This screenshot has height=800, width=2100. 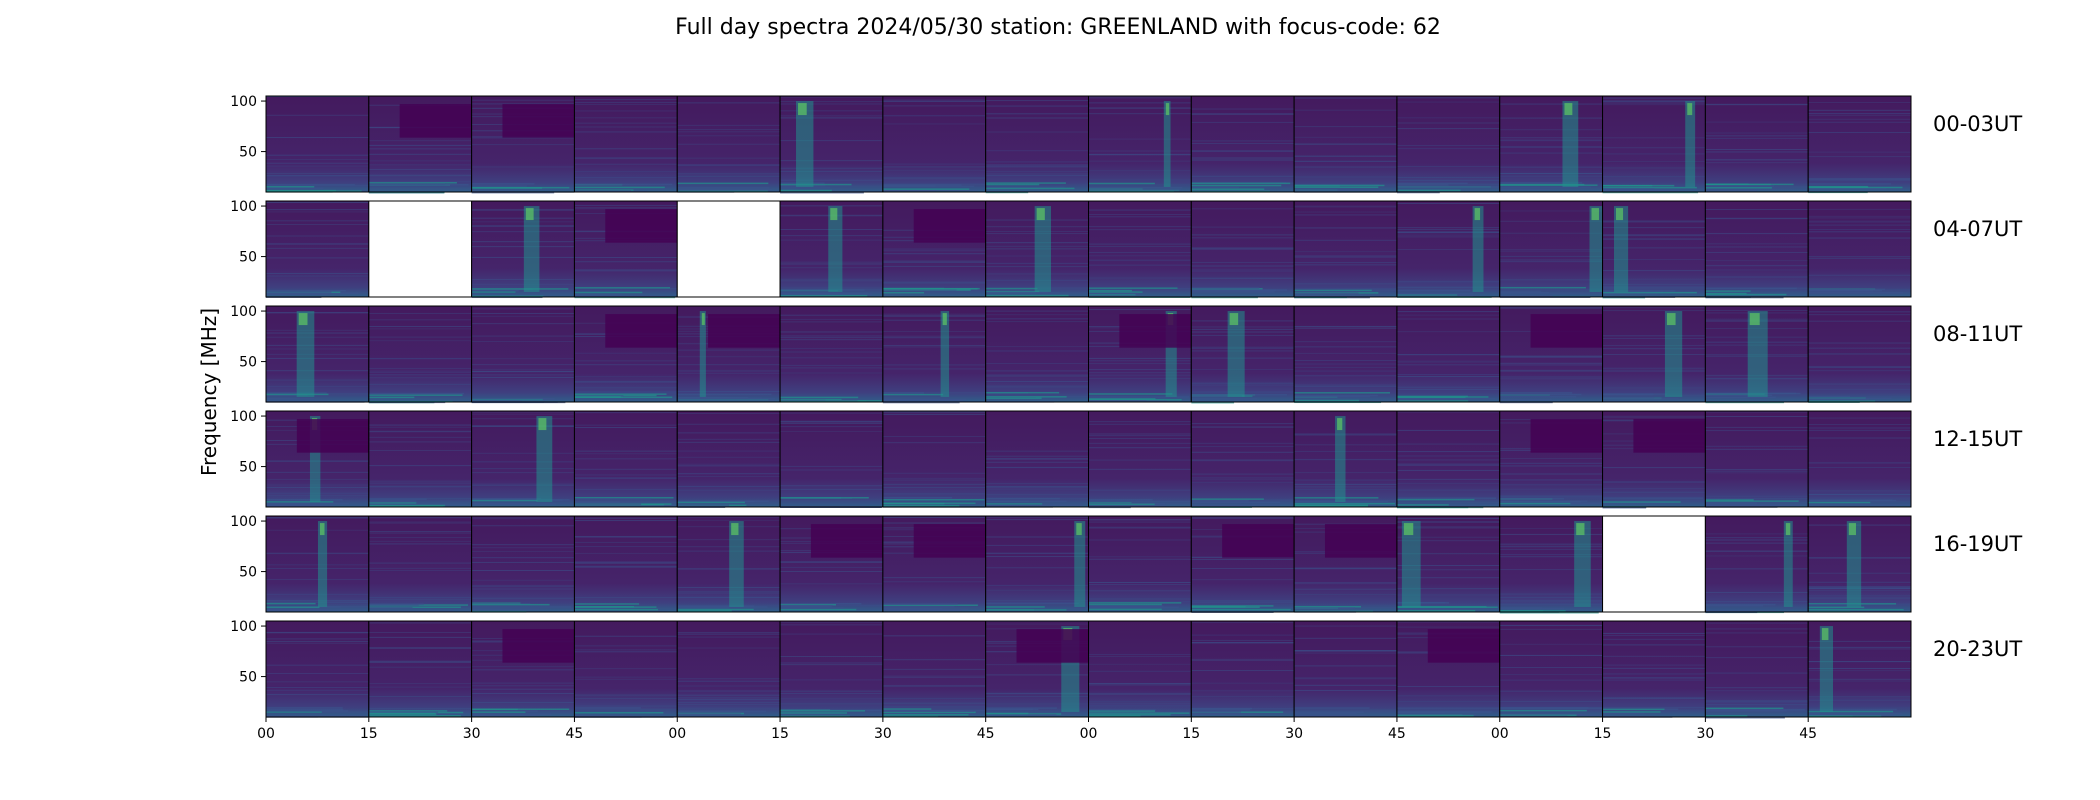 I want to click on x-tick-label: 00, so click(x=677, y=734).